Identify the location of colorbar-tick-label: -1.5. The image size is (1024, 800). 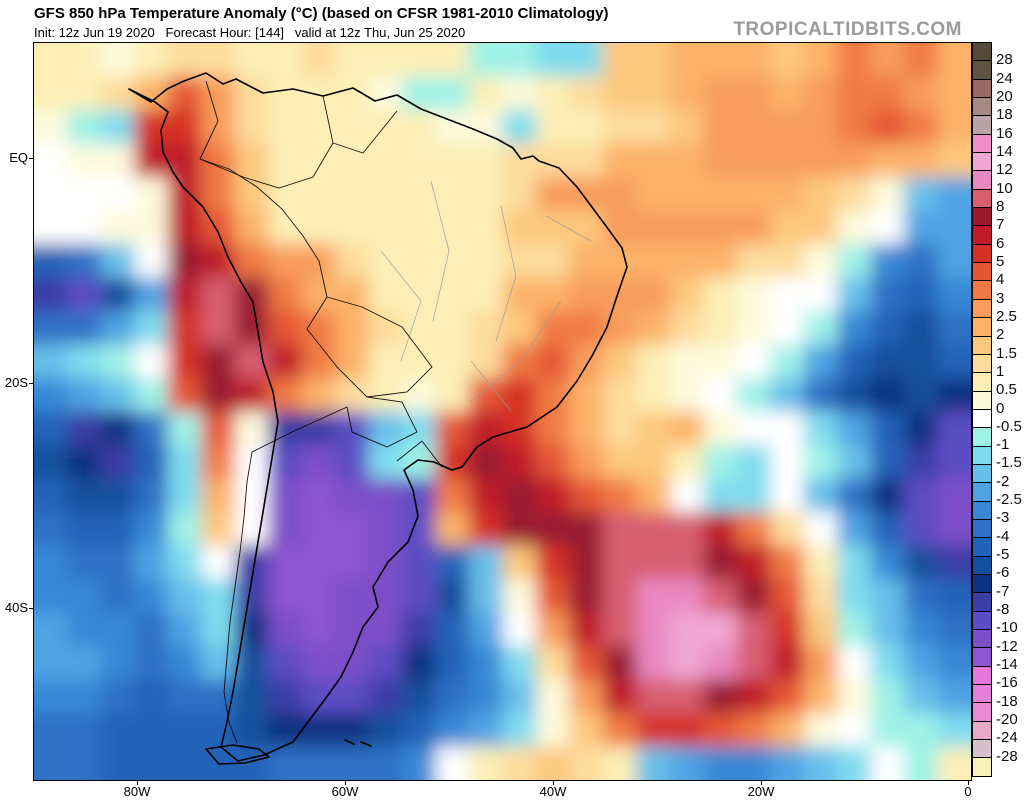
(1009, 463).